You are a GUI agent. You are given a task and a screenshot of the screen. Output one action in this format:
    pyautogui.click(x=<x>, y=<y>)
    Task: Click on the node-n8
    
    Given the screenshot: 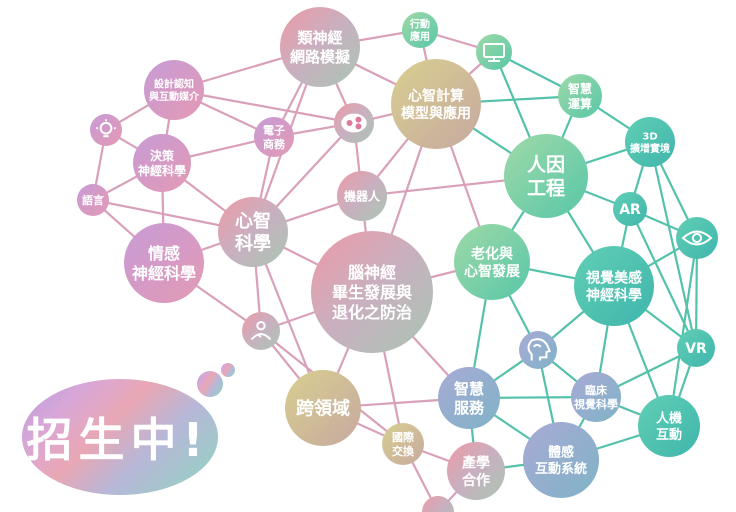 What is the action you would take?
    pyautogui.click(x=354, y=123)
    